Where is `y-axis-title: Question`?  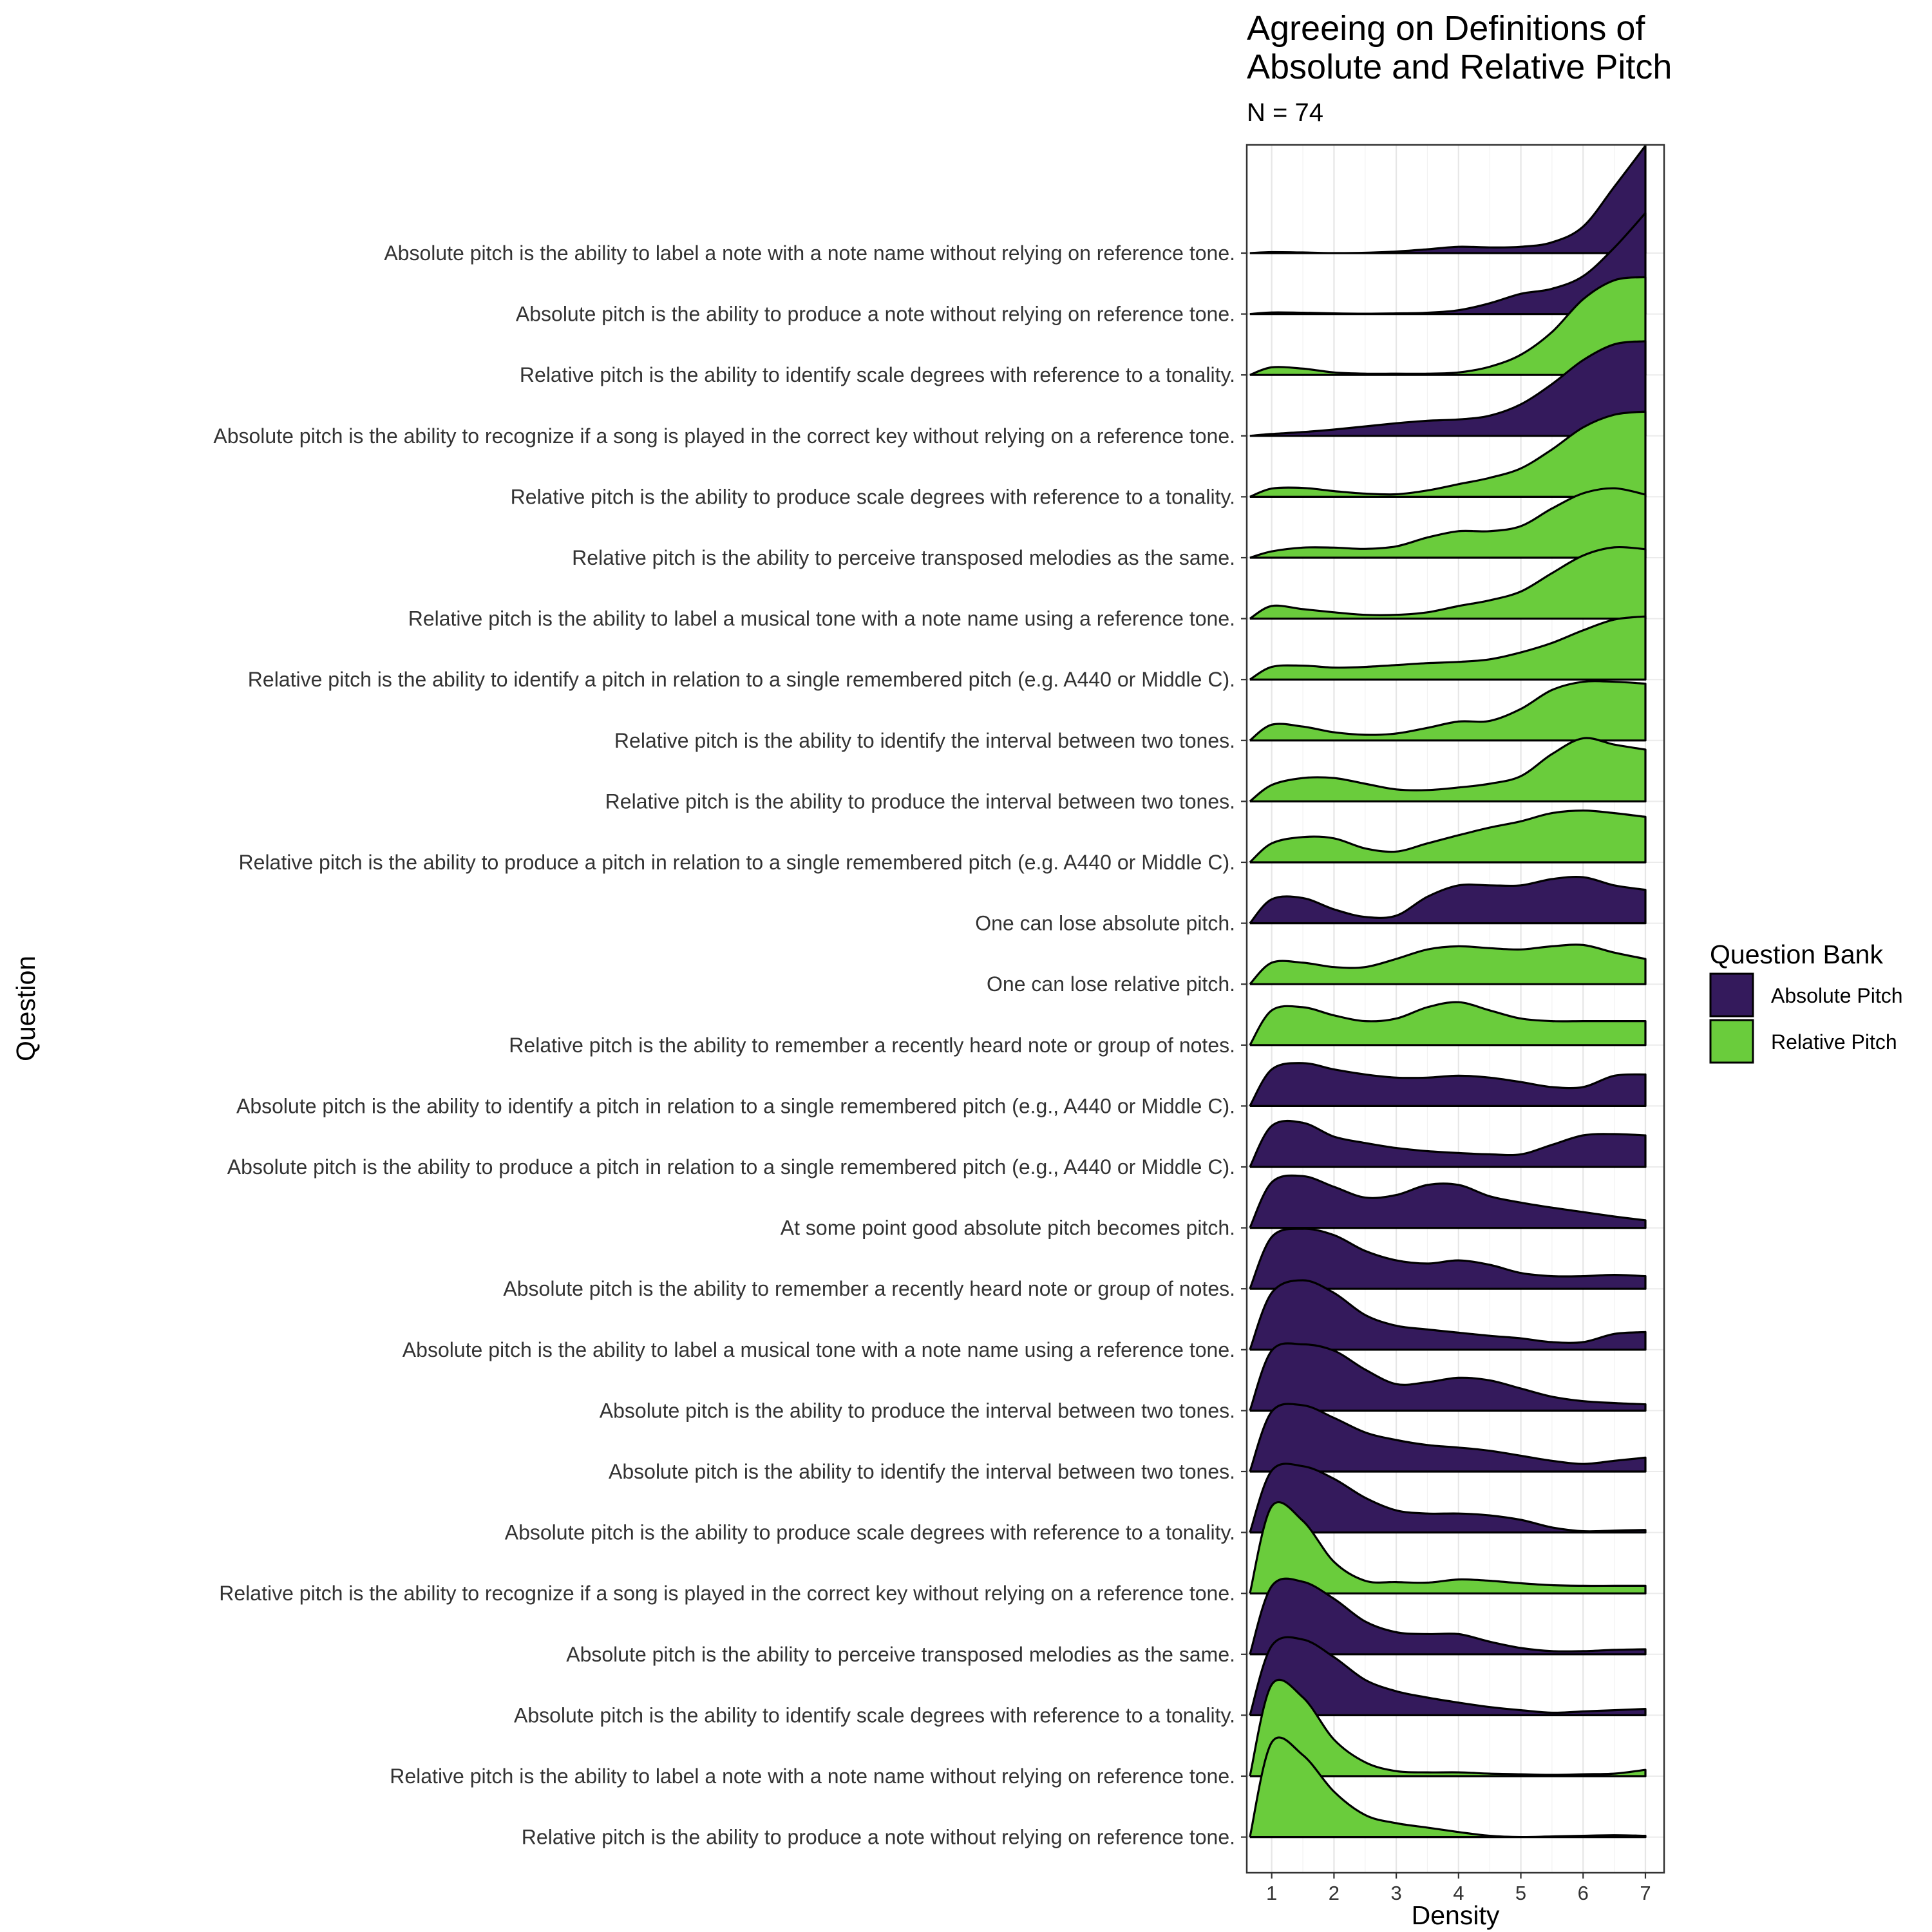
y-axis-title: Question is located at coordinates (26, 1008).